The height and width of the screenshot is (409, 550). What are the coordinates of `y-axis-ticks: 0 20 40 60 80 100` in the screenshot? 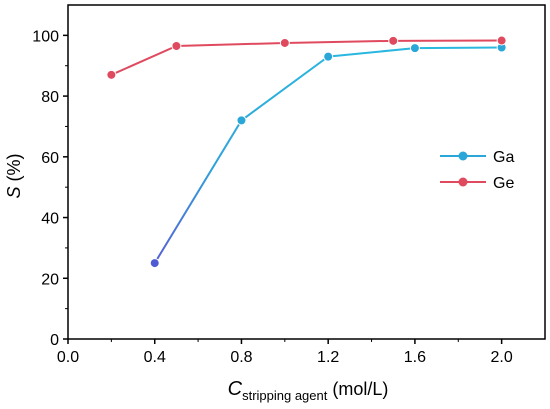 It's located at (50, 188).